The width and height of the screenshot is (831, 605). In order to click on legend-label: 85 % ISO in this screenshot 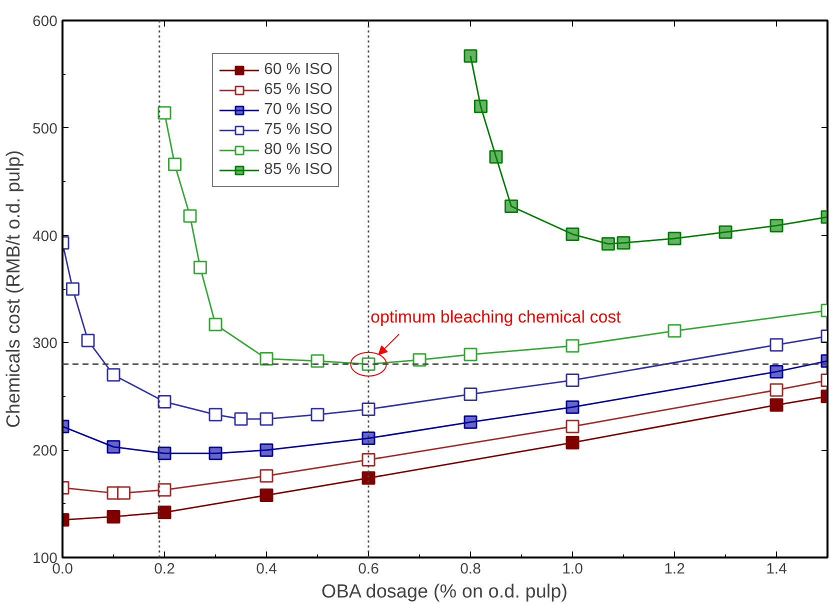, I will do `click(298, 170)`.